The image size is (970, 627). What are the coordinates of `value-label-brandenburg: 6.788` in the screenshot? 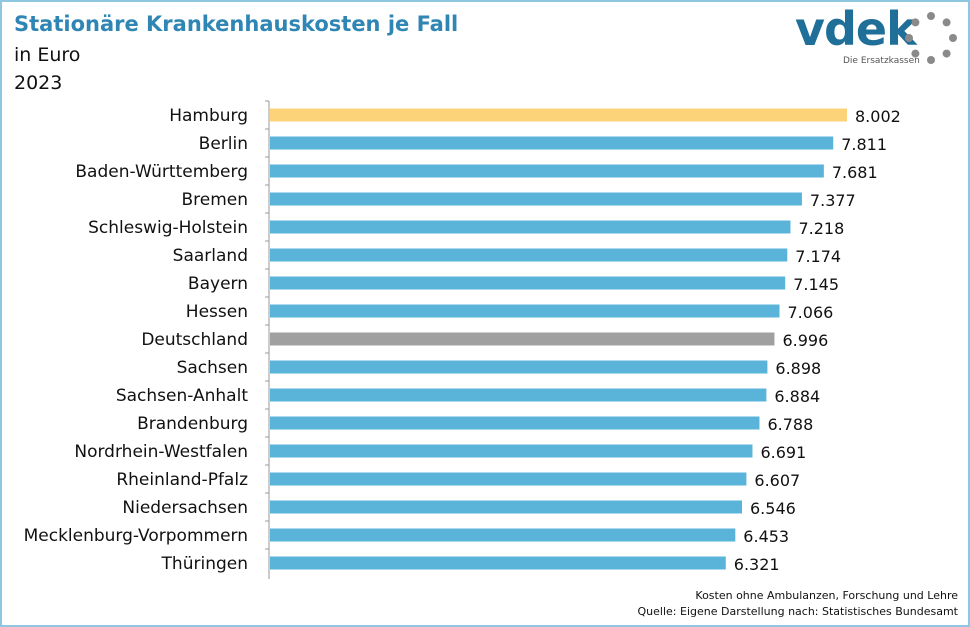 It's located at (790, 424).